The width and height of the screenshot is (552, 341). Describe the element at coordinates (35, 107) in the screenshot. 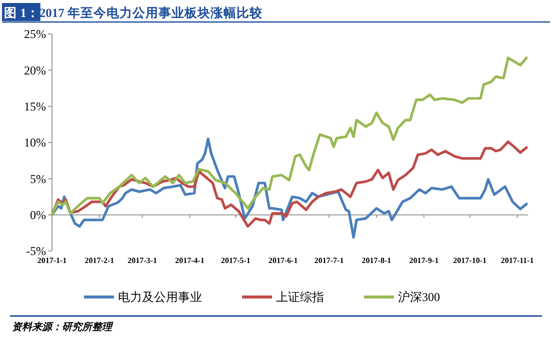

I see `y-tick-label: 15%` at that location.